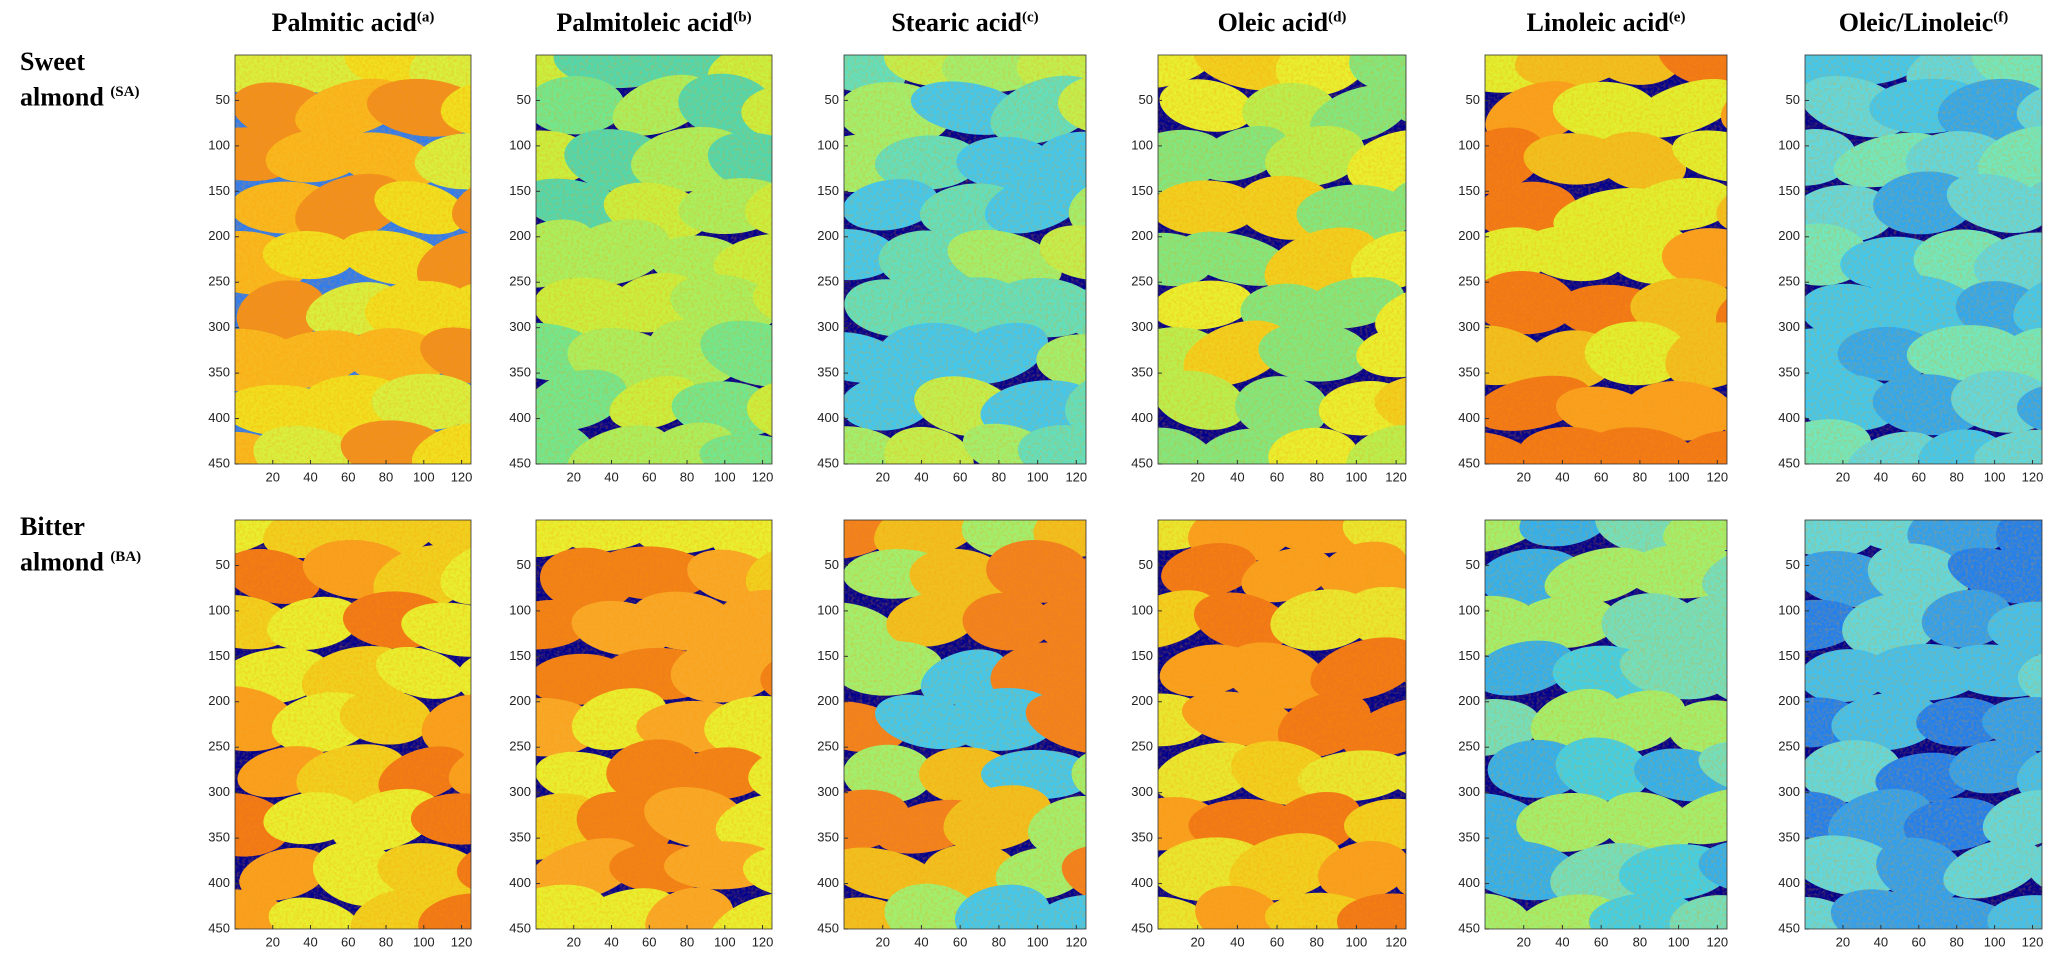 The width and height of the screenshot is (2051, 964). What do you see at coordinates (62, 79) in the screenshot?
I see `row-text: Sweet almond` at bounding box center [62, 79].